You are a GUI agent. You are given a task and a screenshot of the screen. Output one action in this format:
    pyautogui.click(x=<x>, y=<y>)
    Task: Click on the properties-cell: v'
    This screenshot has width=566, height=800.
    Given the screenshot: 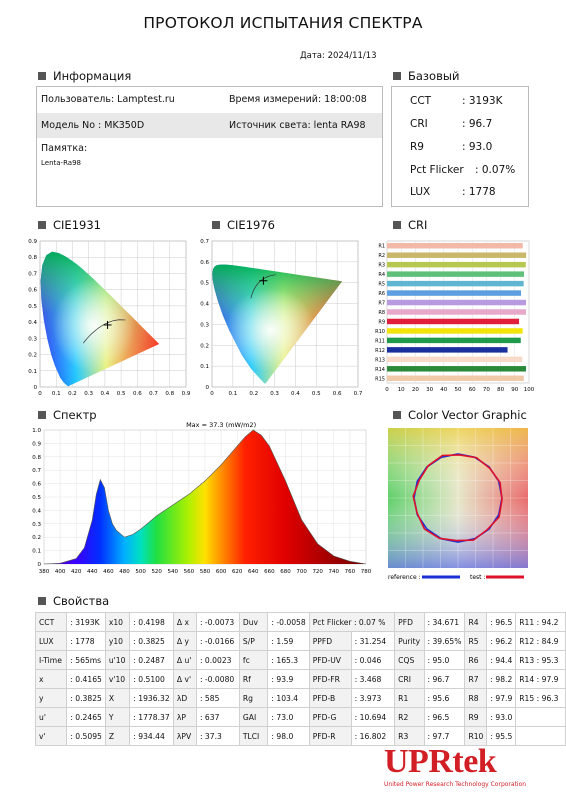 What is the action you would take?
    pyautogui.click(x=51, y=736)
    